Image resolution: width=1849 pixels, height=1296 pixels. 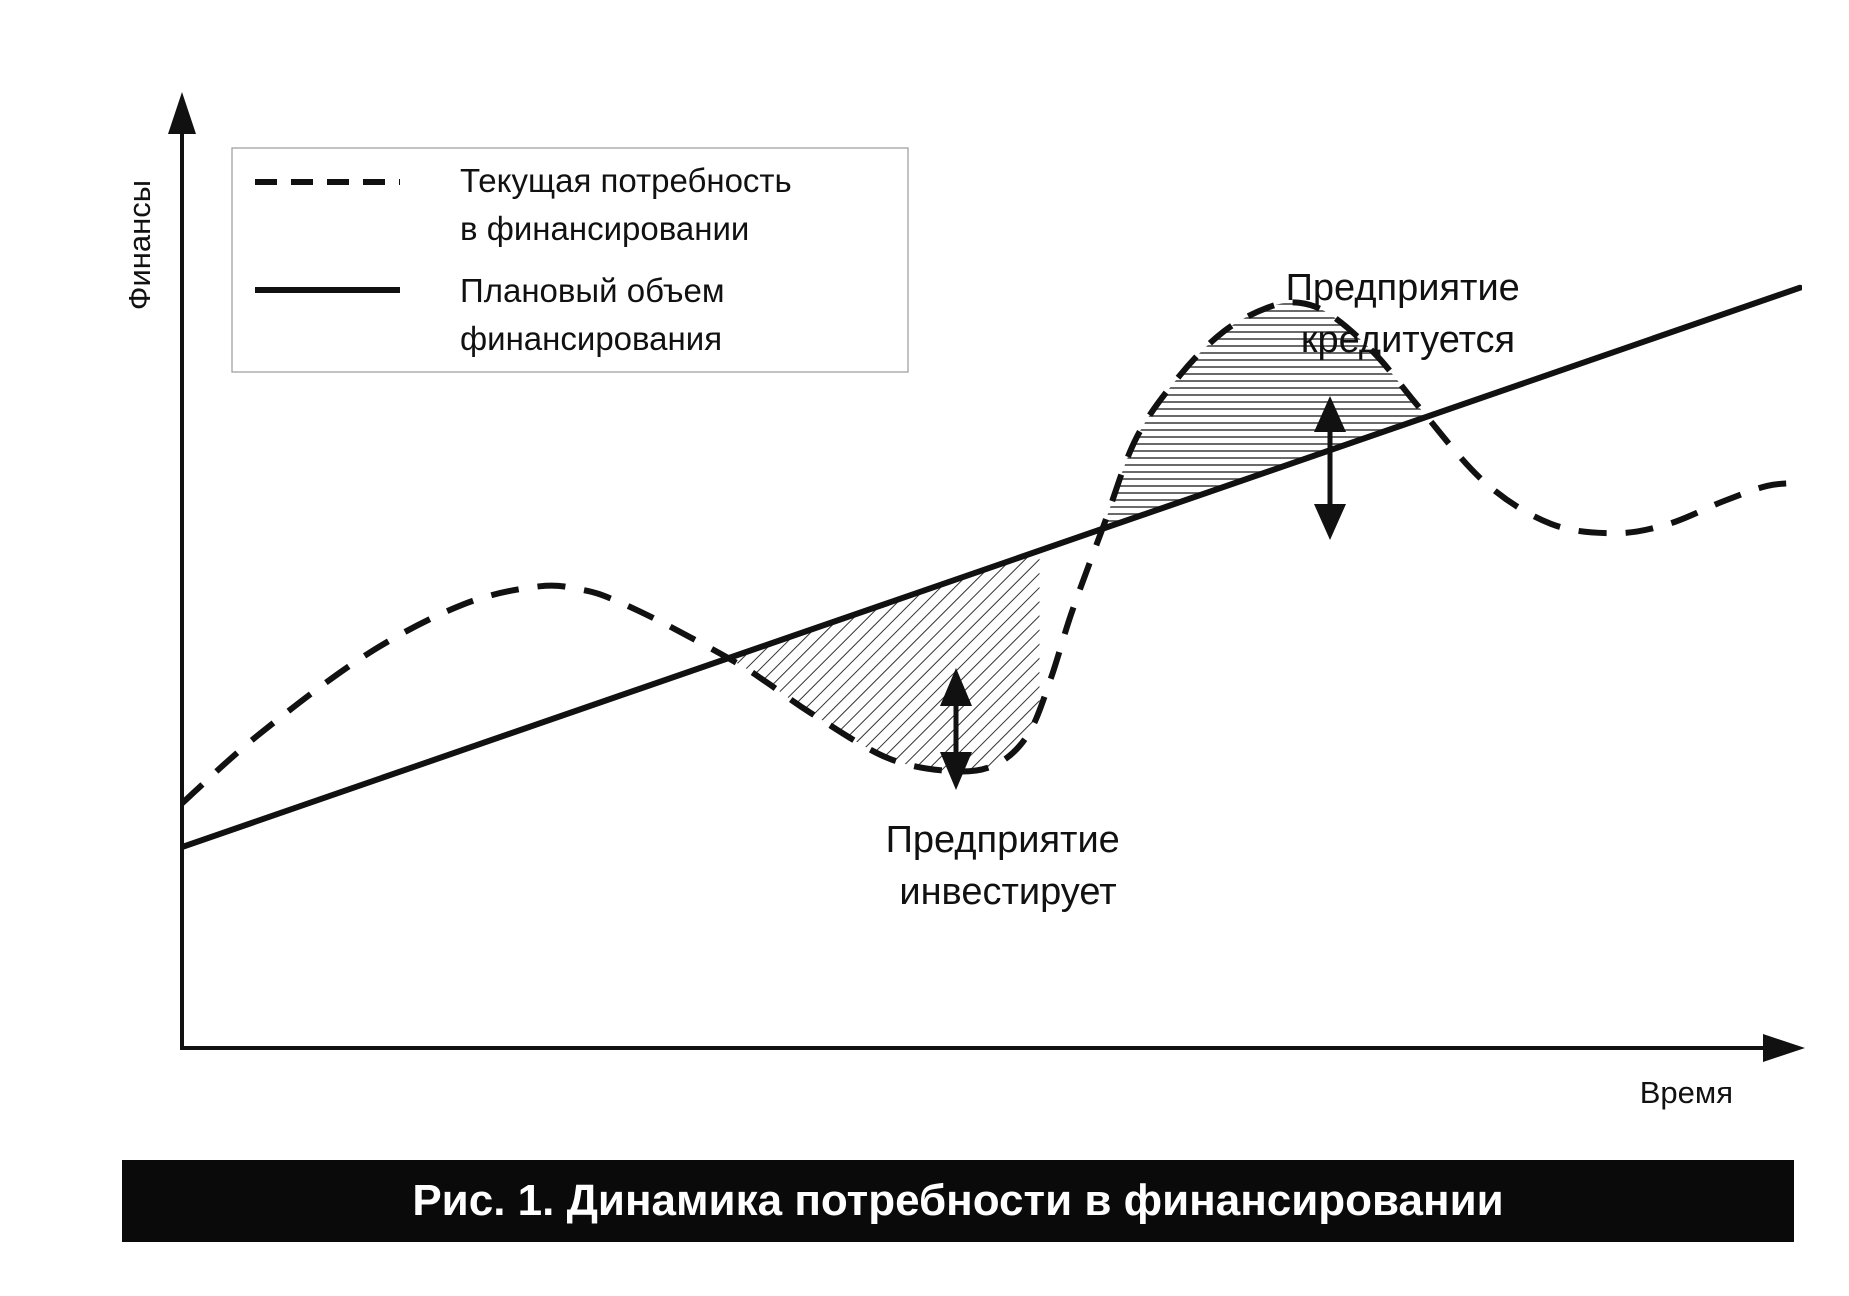 What do you see at coordinates (992, 1048) in the screenshot?
I see `x-axis` at bounding box center [992, 1048].